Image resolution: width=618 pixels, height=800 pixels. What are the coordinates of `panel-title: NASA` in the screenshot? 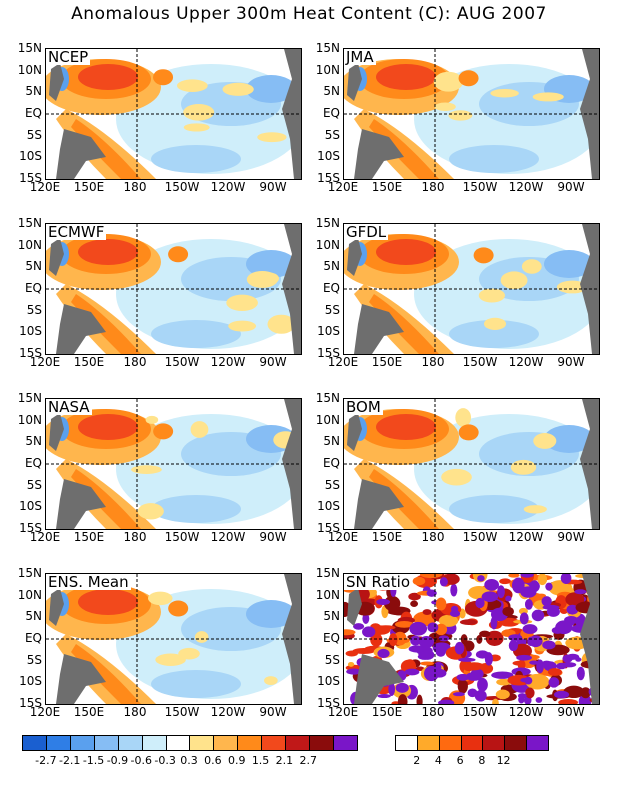 It's located at (69, 407).